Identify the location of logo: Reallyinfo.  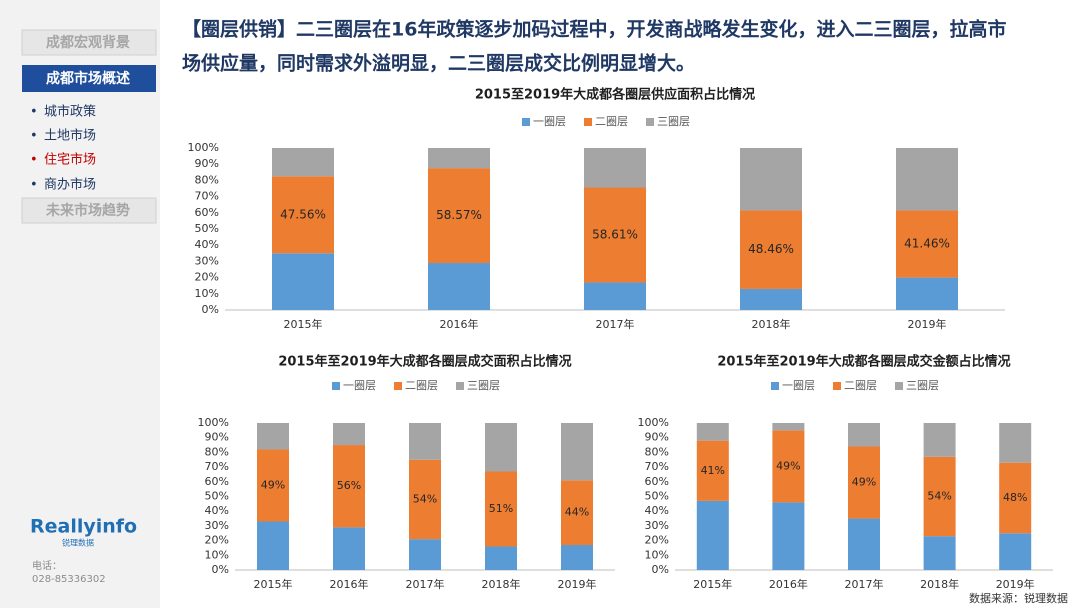
(83, 527).